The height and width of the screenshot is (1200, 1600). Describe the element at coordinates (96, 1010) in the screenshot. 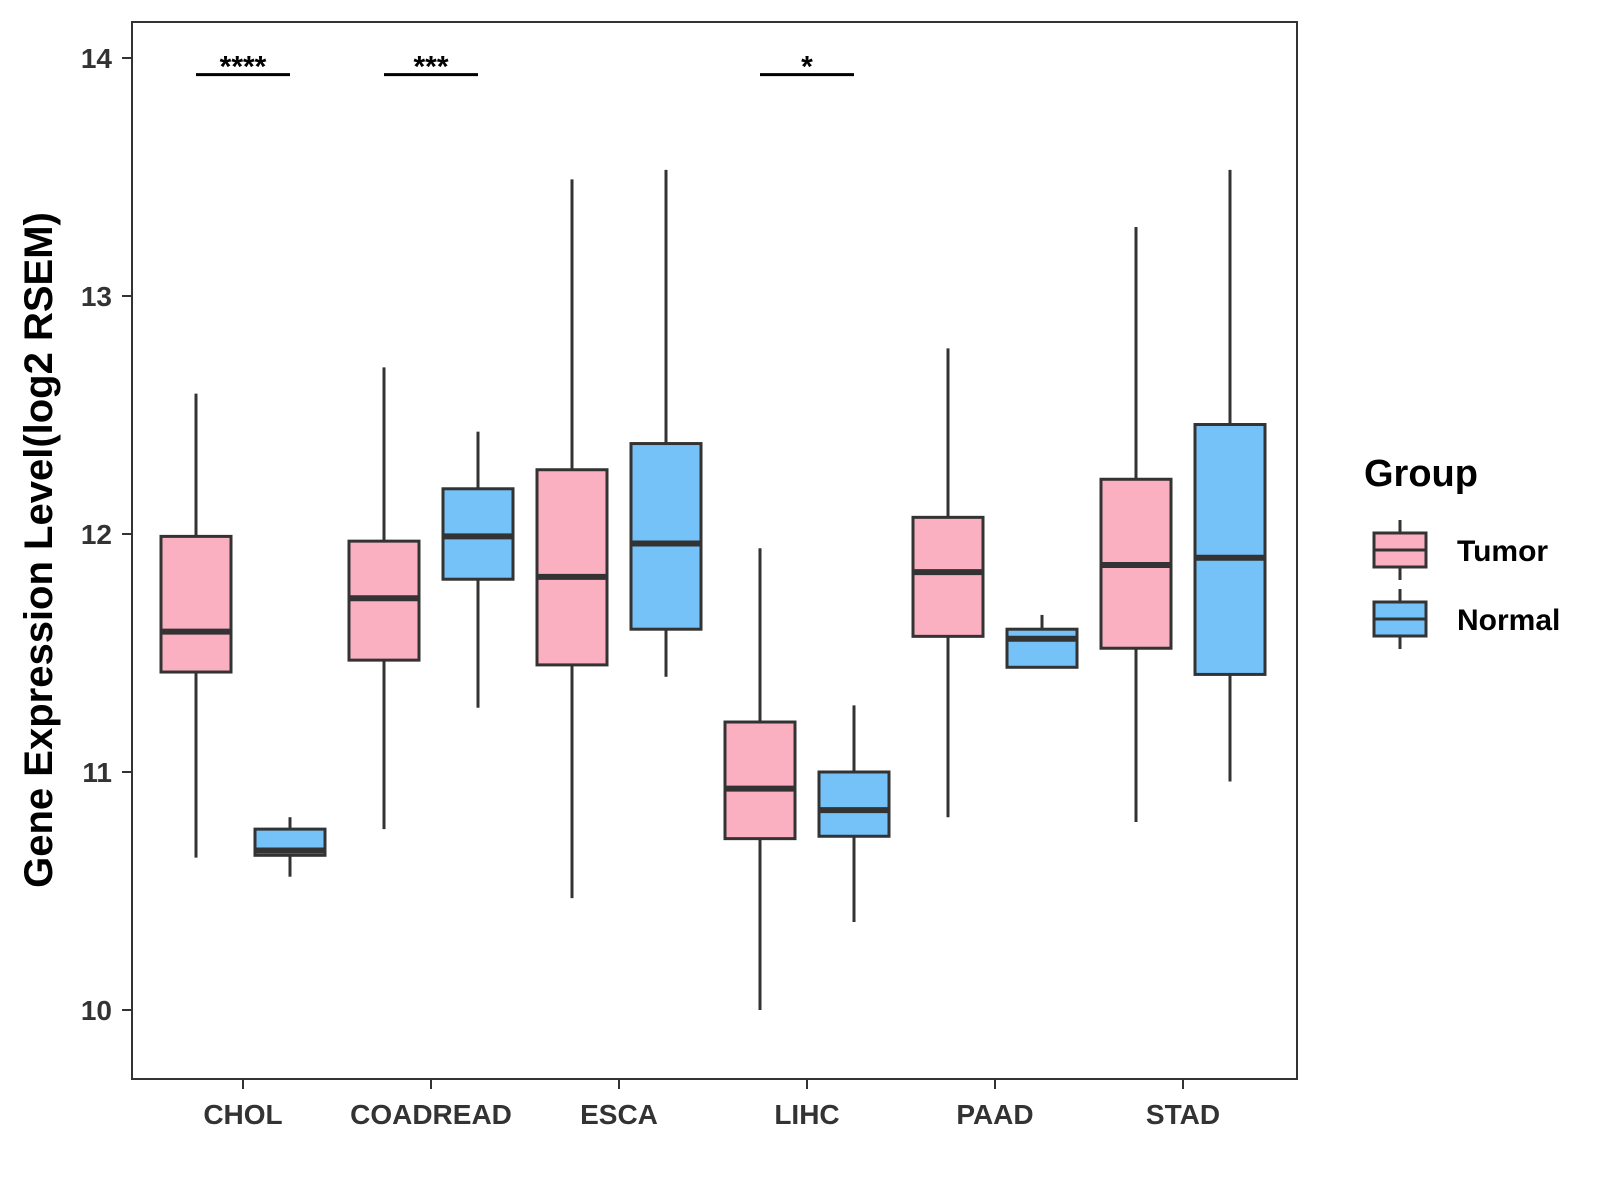

I see `y-tick-label: 10` at that location.